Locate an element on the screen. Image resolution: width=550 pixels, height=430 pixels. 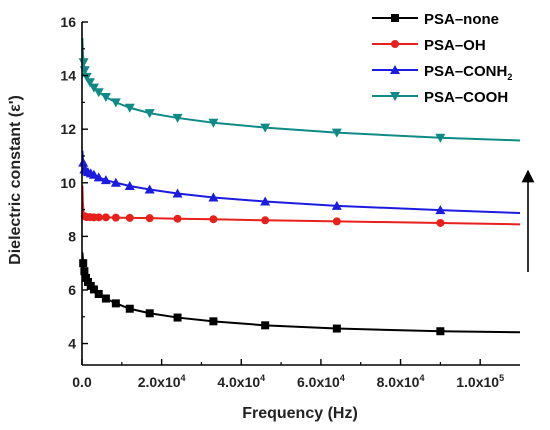
legend-label-text: PSA–OH is located at coordinates (455, 45).